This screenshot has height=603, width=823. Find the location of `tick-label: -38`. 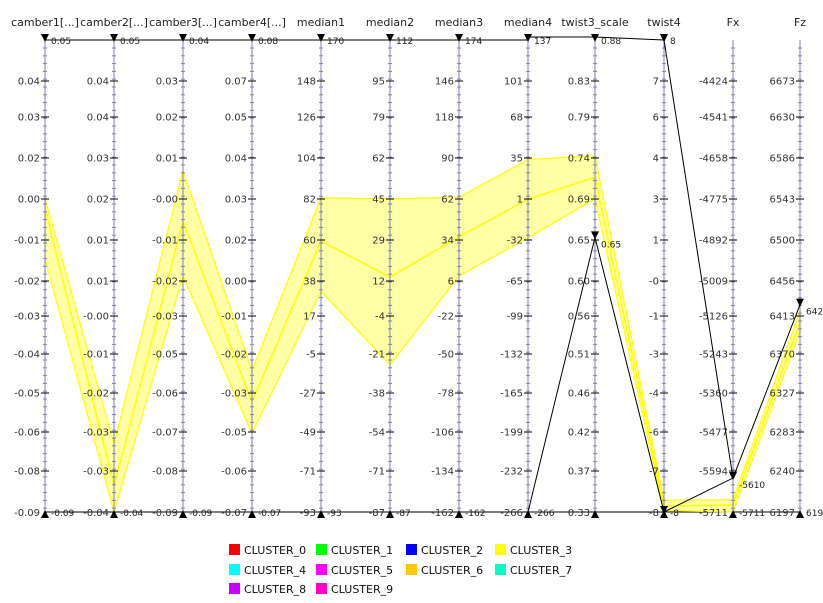

tick-label: -38 is located at coordinates (377, 394).